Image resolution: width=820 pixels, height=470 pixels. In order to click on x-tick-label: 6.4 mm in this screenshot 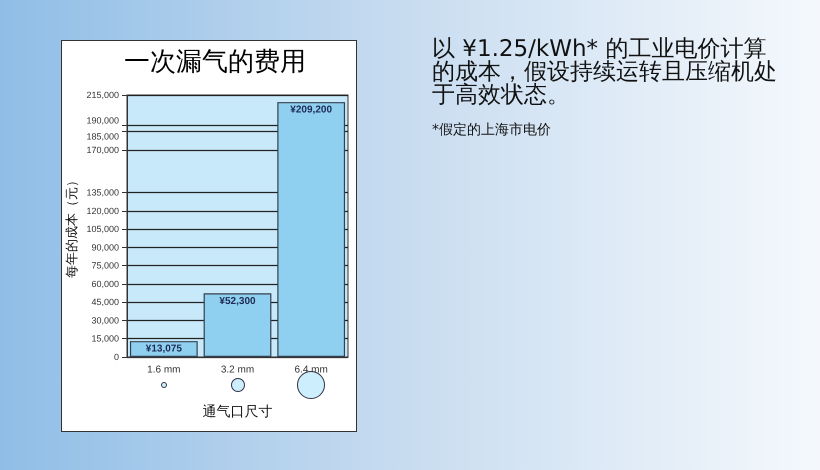, I will do `click(311, 370)`.